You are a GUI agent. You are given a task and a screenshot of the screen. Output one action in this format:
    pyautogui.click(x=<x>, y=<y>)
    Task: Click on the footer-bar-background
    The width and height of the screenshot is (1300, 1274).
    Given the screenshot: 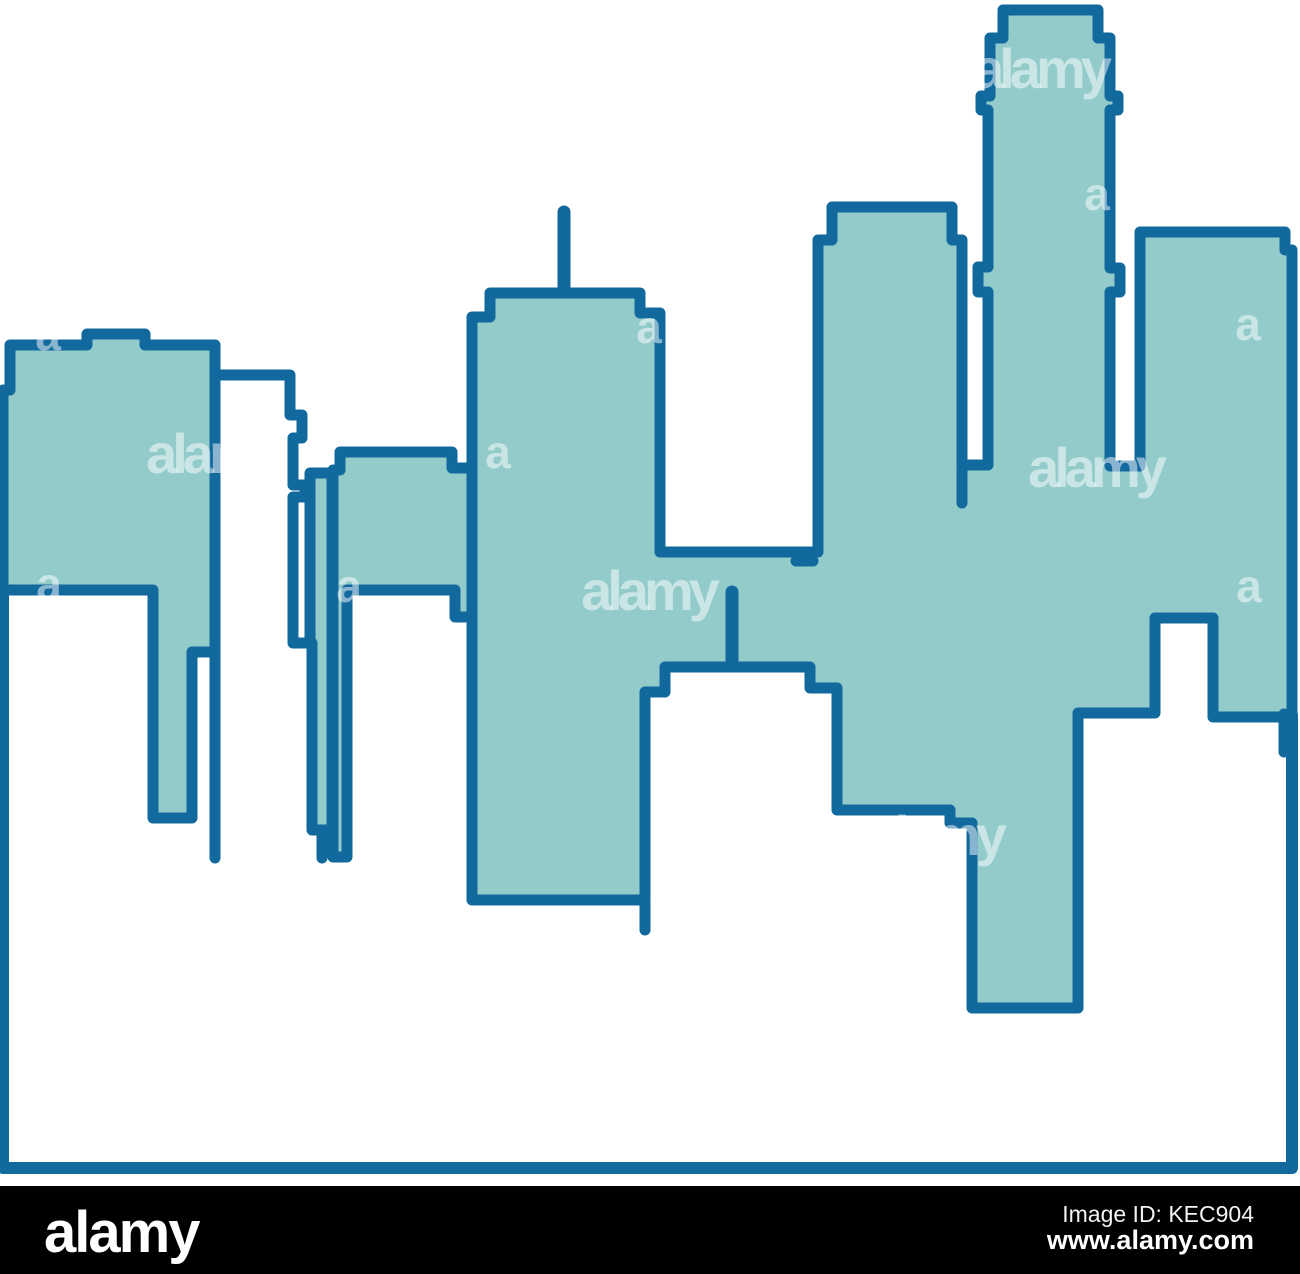 What is the action you would take?
    pyautogui.click(x=650, y=1230)
    